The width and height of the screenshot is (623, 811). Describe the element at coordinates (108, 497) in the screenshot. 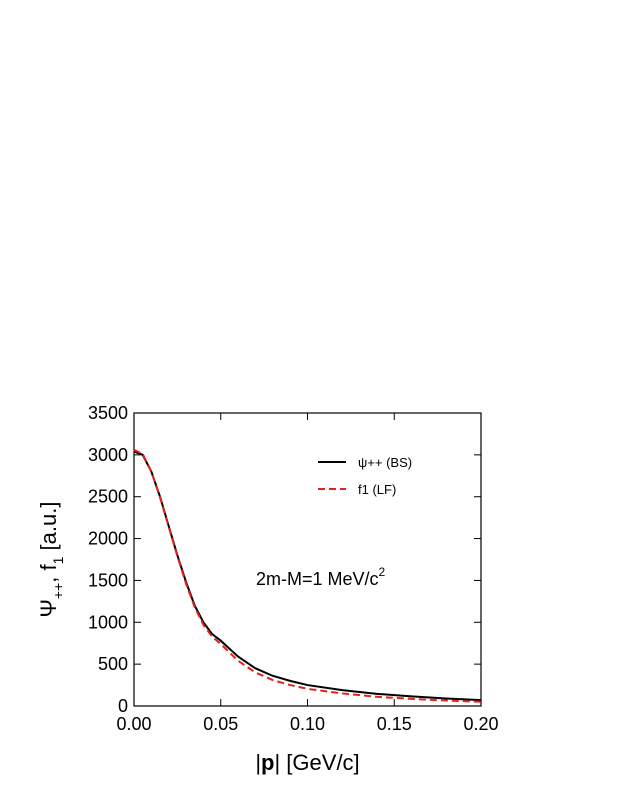

I see `y-tick-label: 2500` at that location.